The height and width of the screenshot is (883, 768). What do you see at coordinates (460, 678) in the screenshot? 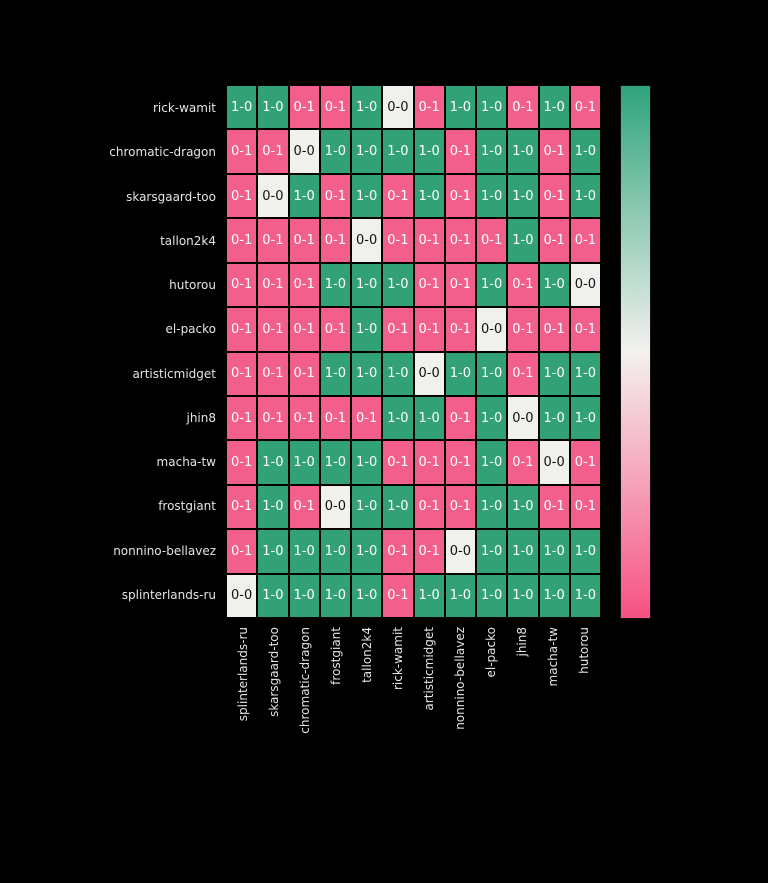
I see `col-label: nonnino-bellavez` at bounding box center [460, 678].